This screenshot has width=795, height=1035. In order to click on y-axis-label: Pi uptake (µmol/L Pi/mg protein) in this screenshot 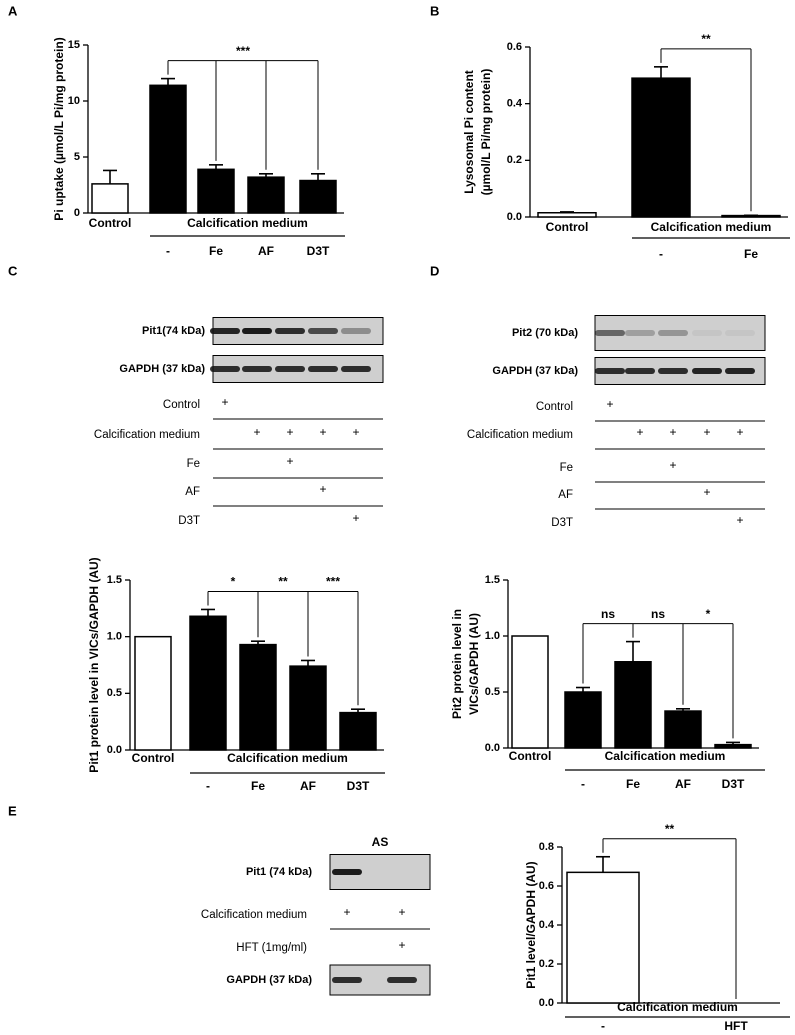, I will do `click(59, 128)`.